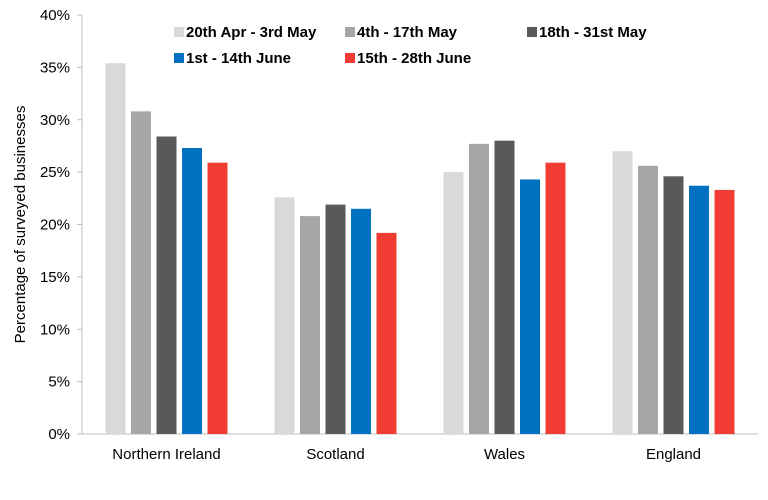 Image resolution: width=768 pixels, height=500 pixels. I want to click on x-category-label: Scotland, so click(335, 454).